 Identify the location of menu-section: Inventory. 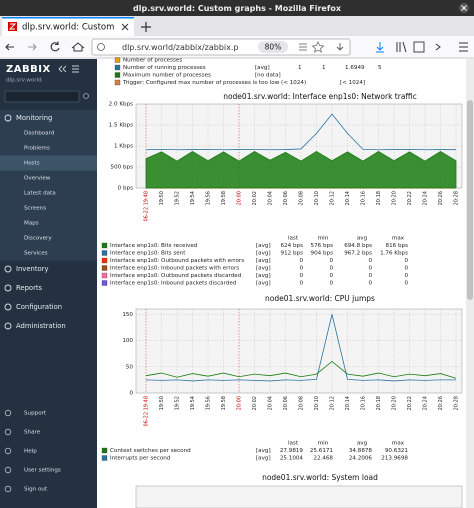
(32, 269).